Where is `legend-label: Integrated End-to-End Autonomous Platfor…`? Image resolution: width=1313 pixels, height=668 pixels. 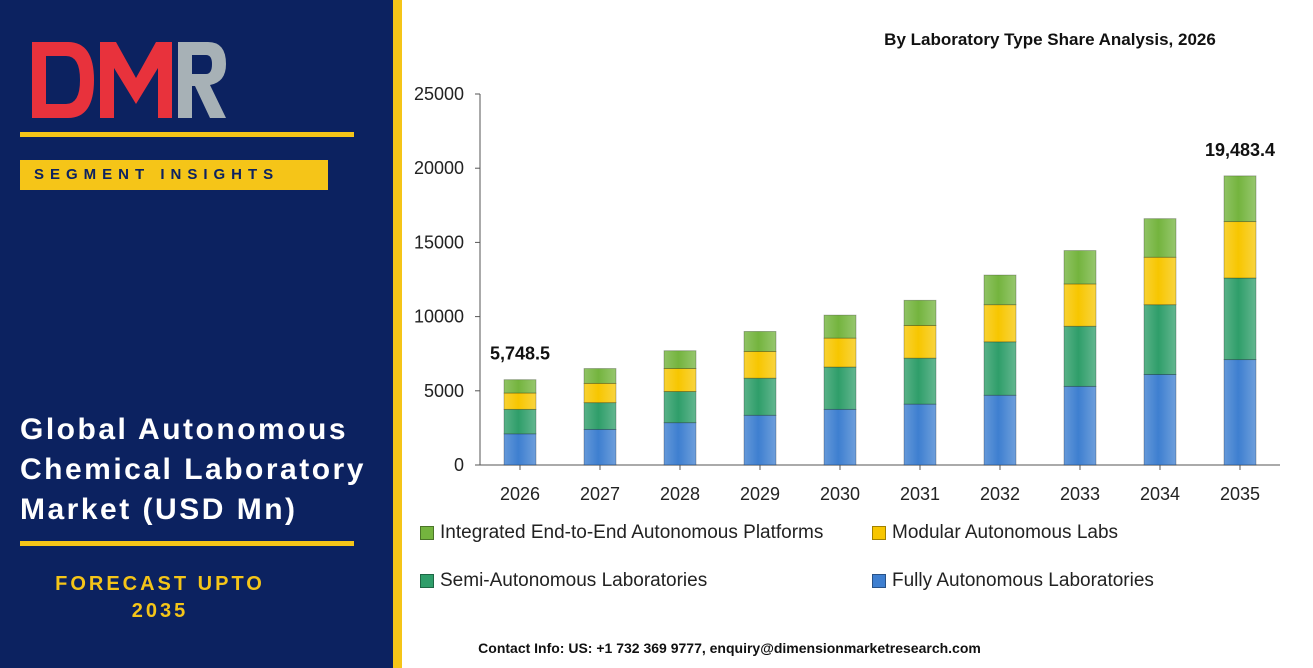
legend-label: Integrated End-to-End Autonomous Platfor… is located at coordinates (632, 532).